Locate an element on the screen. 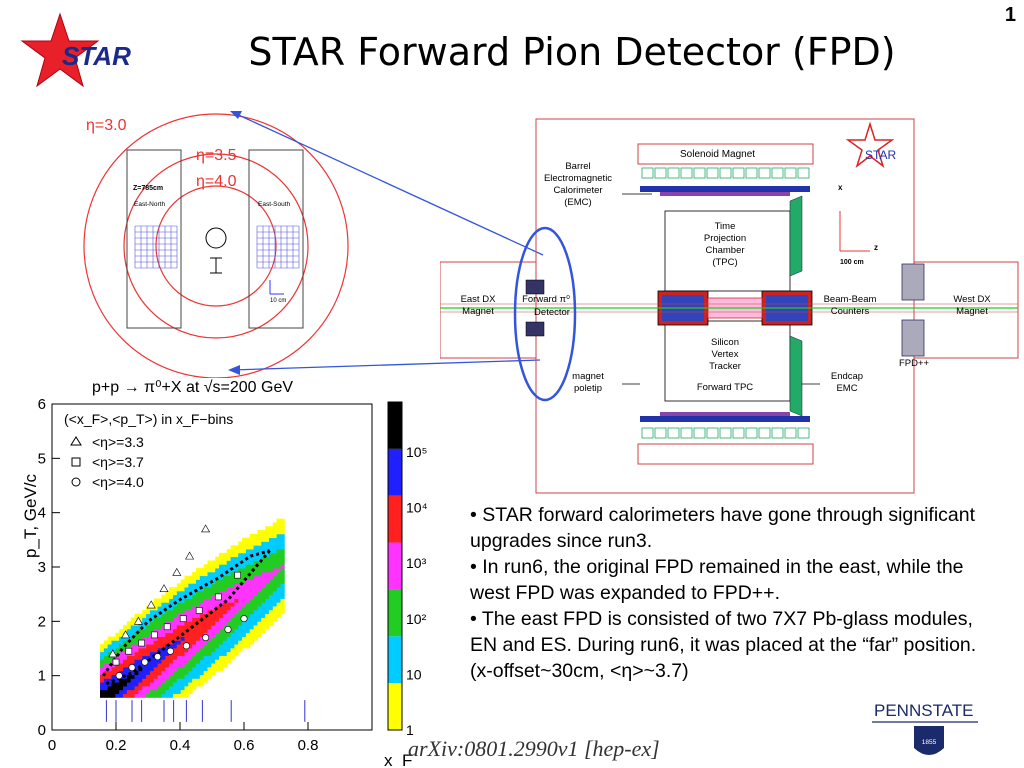 The width and height of the screenshot is (1024, 768). xf-bin-markers is located at coordinates (205, 711).